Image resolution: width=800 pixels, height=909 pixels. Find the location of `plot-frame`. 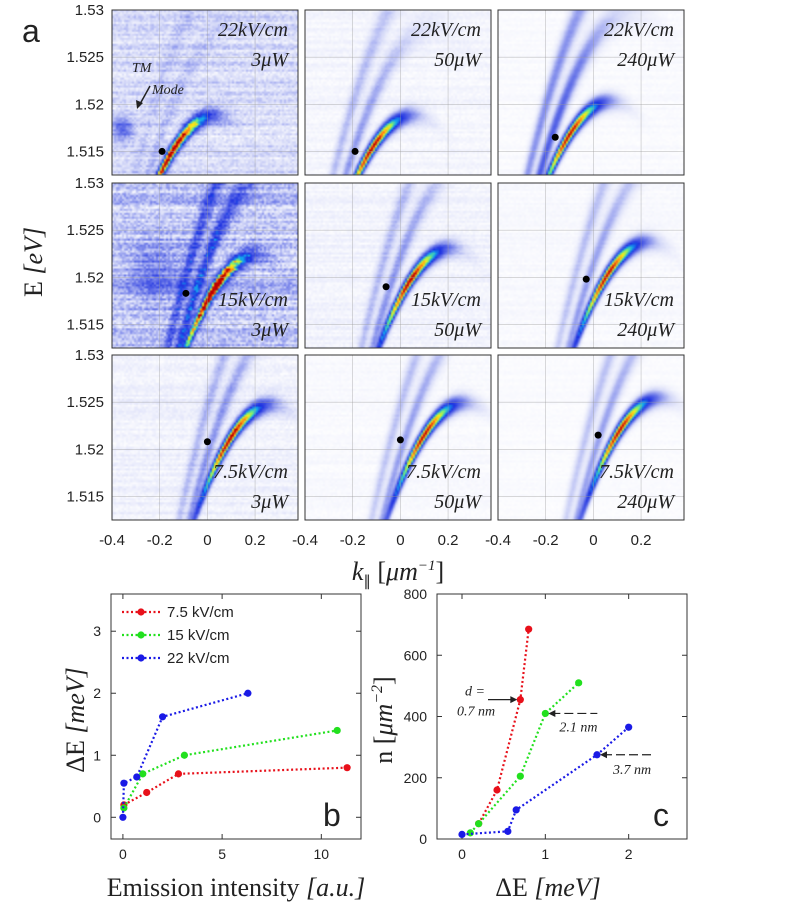

plot-frame is located at coordinates (236, 716).